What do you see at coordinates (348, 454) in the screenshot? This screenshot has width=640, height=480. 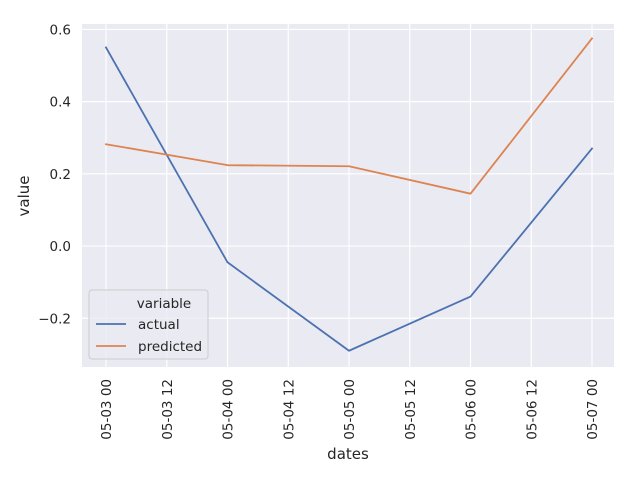 I see `x-axis-title: dates` at bounding box center [348, 454].